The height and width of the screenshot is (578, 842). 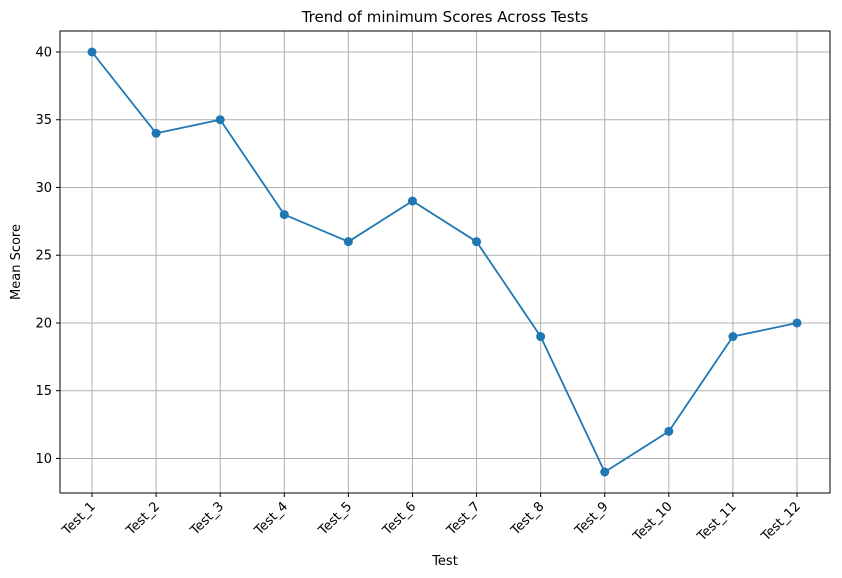 I want to click on y-tick-label: 25, so click(x=43, y=256).